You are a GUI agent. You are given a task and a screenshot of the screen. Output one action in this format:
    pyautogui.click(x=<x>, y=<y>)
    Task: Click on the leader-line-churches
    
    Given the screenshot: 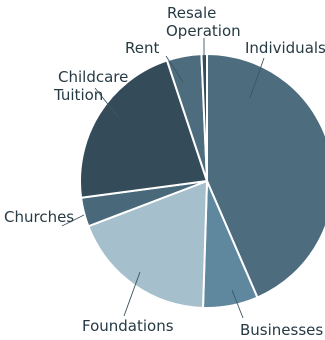 What is the action you would take?
    pyautogui.click(x=73, y=220)
    